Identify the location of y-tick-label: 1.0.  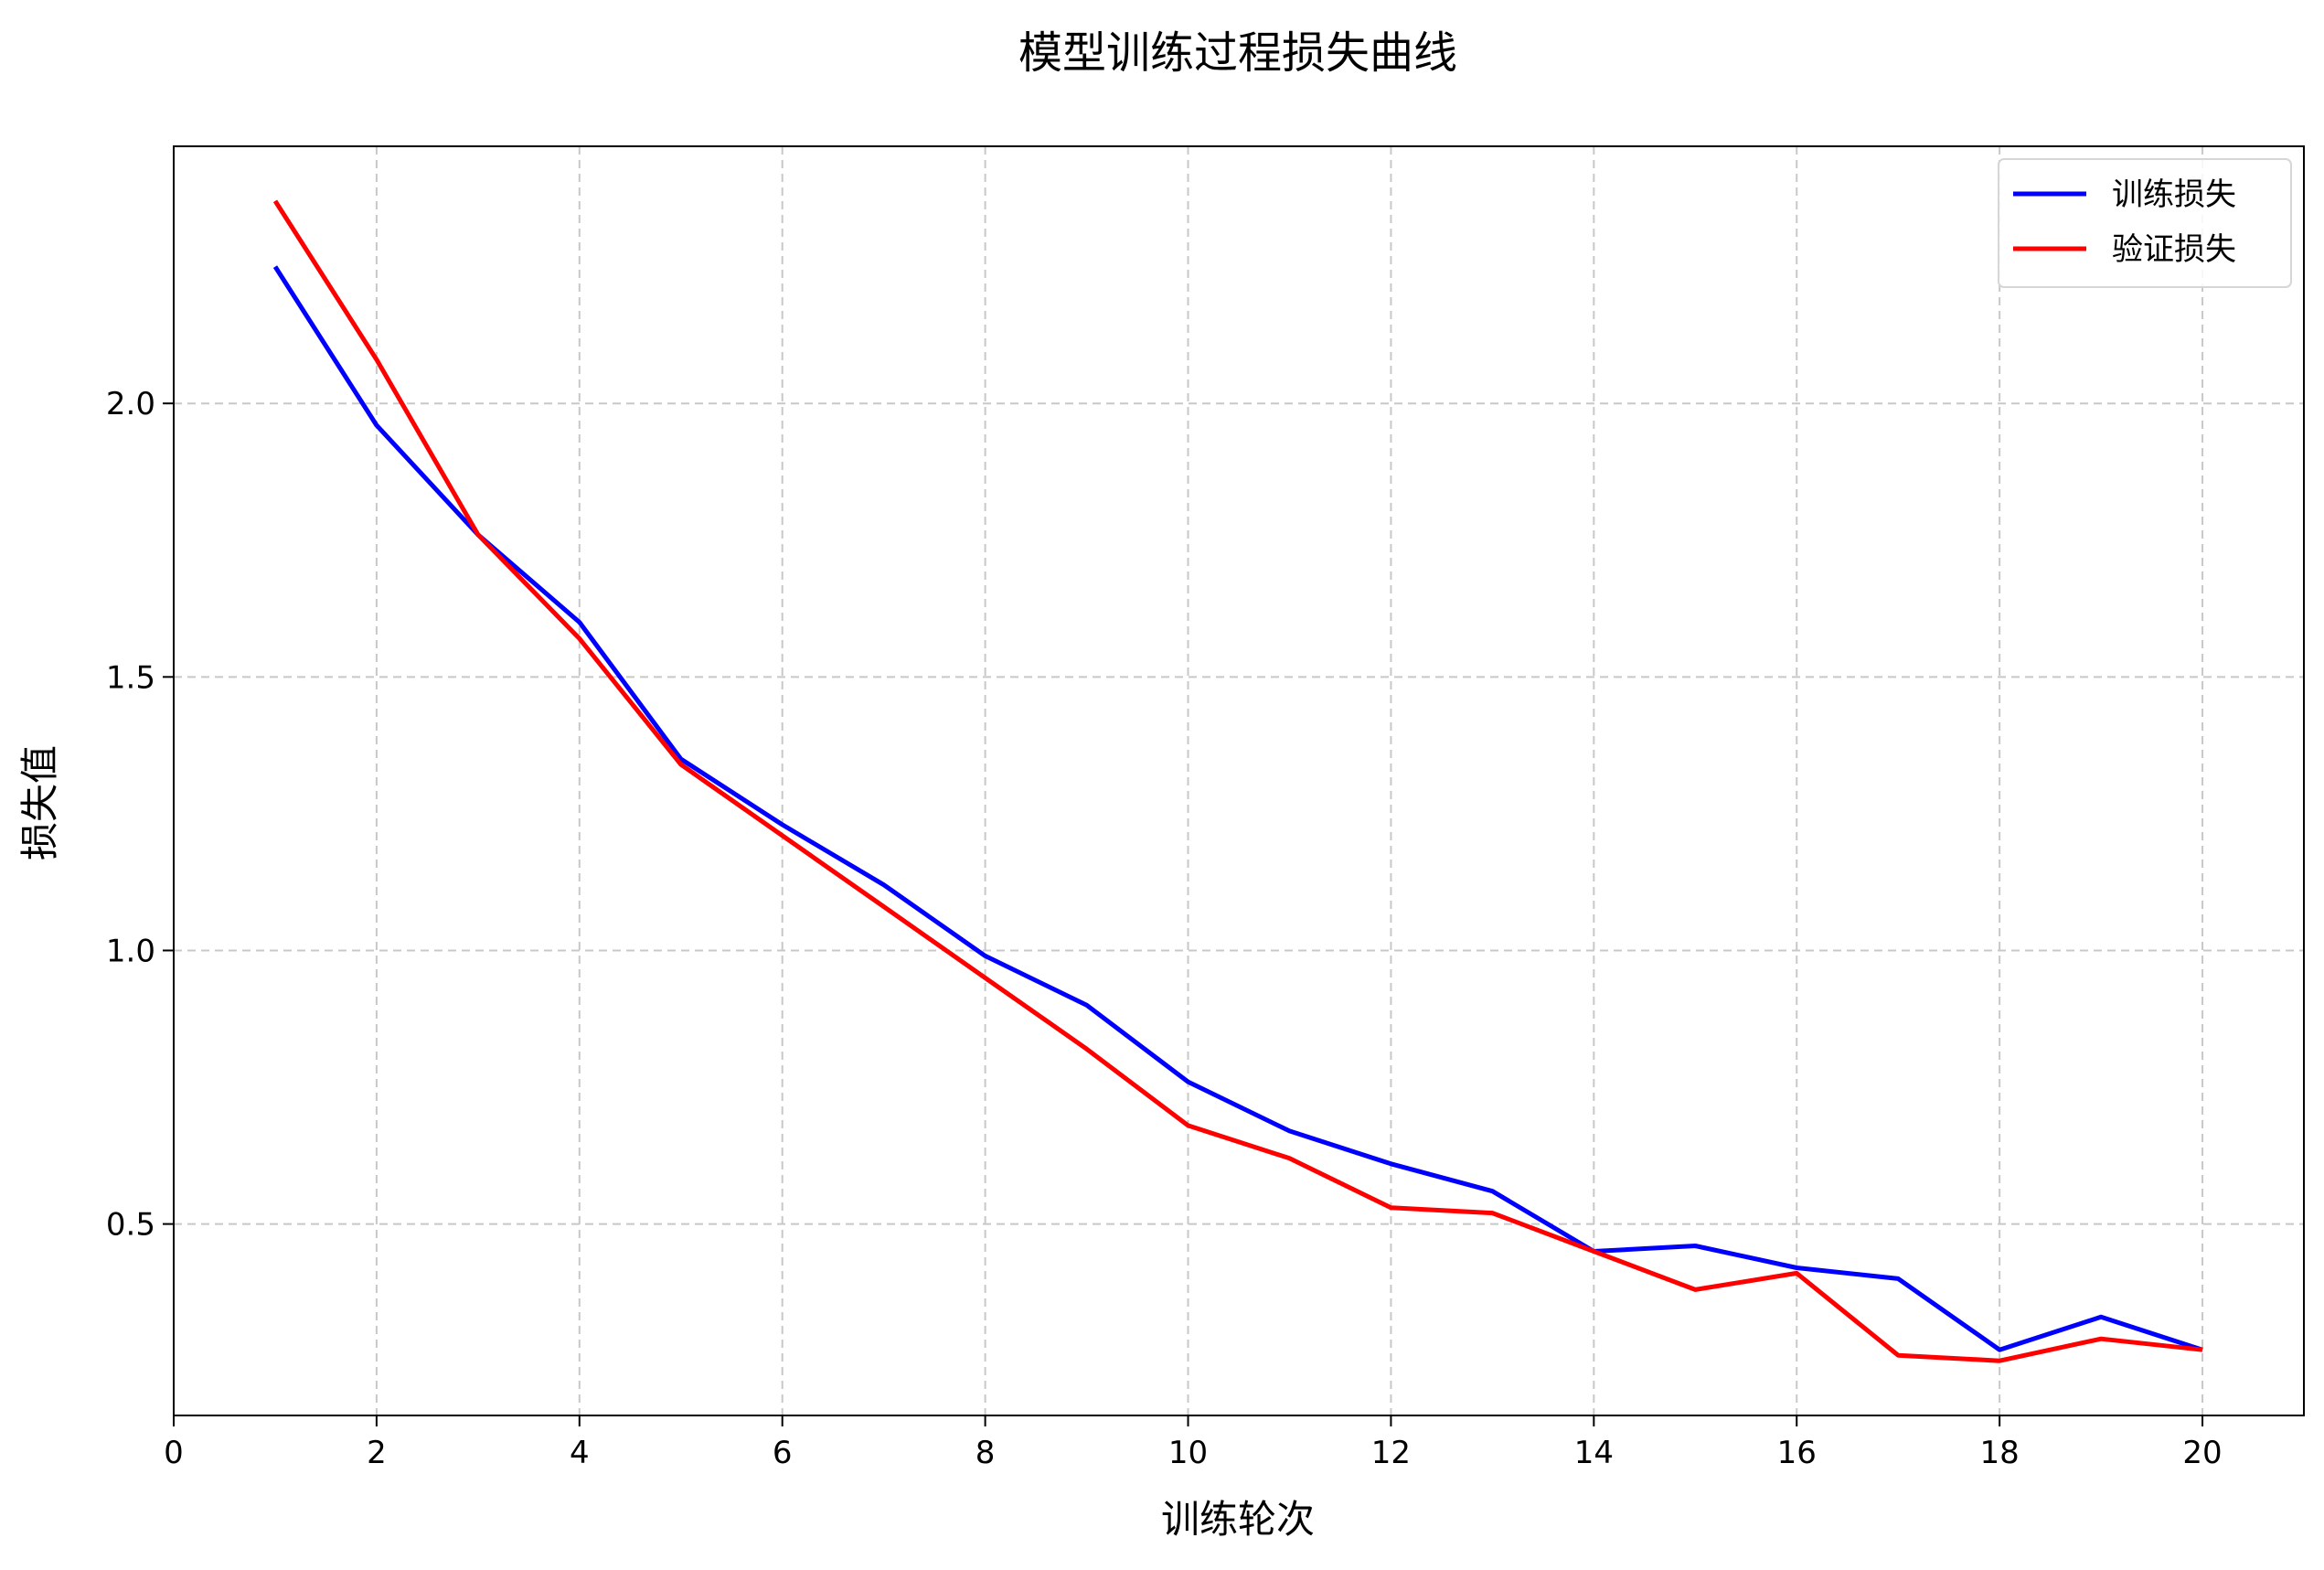
(130, 951).